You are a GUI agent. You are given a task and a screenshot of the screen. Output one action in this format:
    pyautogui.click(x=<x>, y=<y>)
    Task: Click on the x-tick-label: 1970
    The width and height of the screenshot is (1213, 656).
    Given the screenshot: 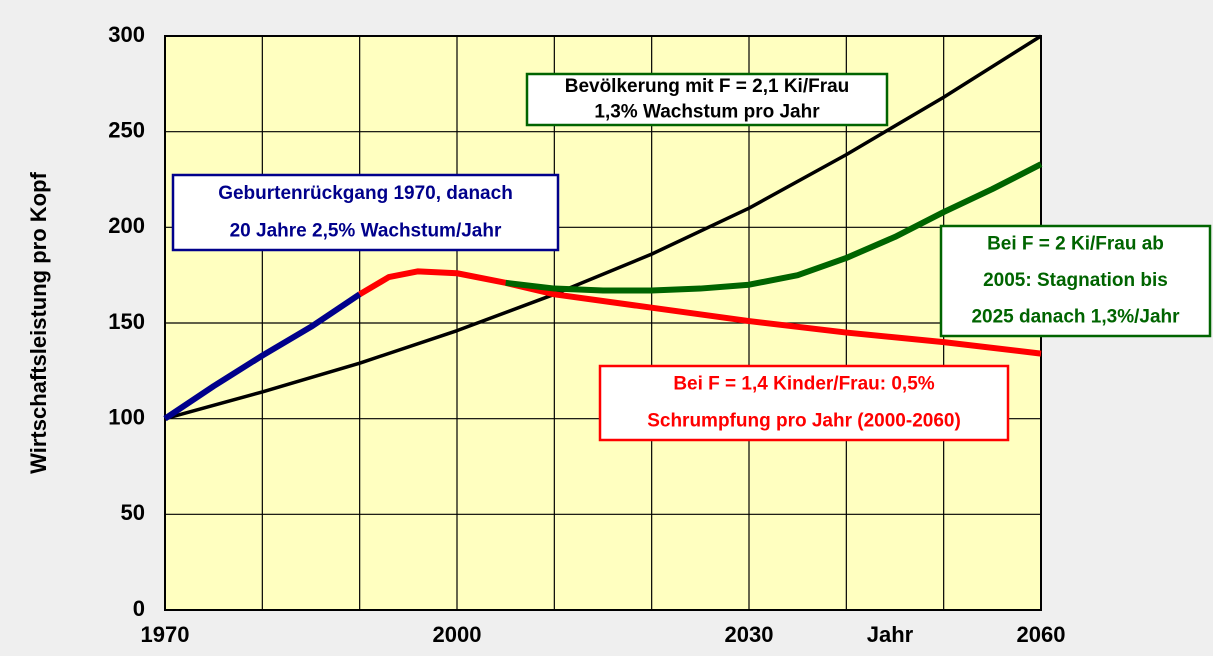 What is the action you would take?
    pyautogui.click(x=165, y=634)
    